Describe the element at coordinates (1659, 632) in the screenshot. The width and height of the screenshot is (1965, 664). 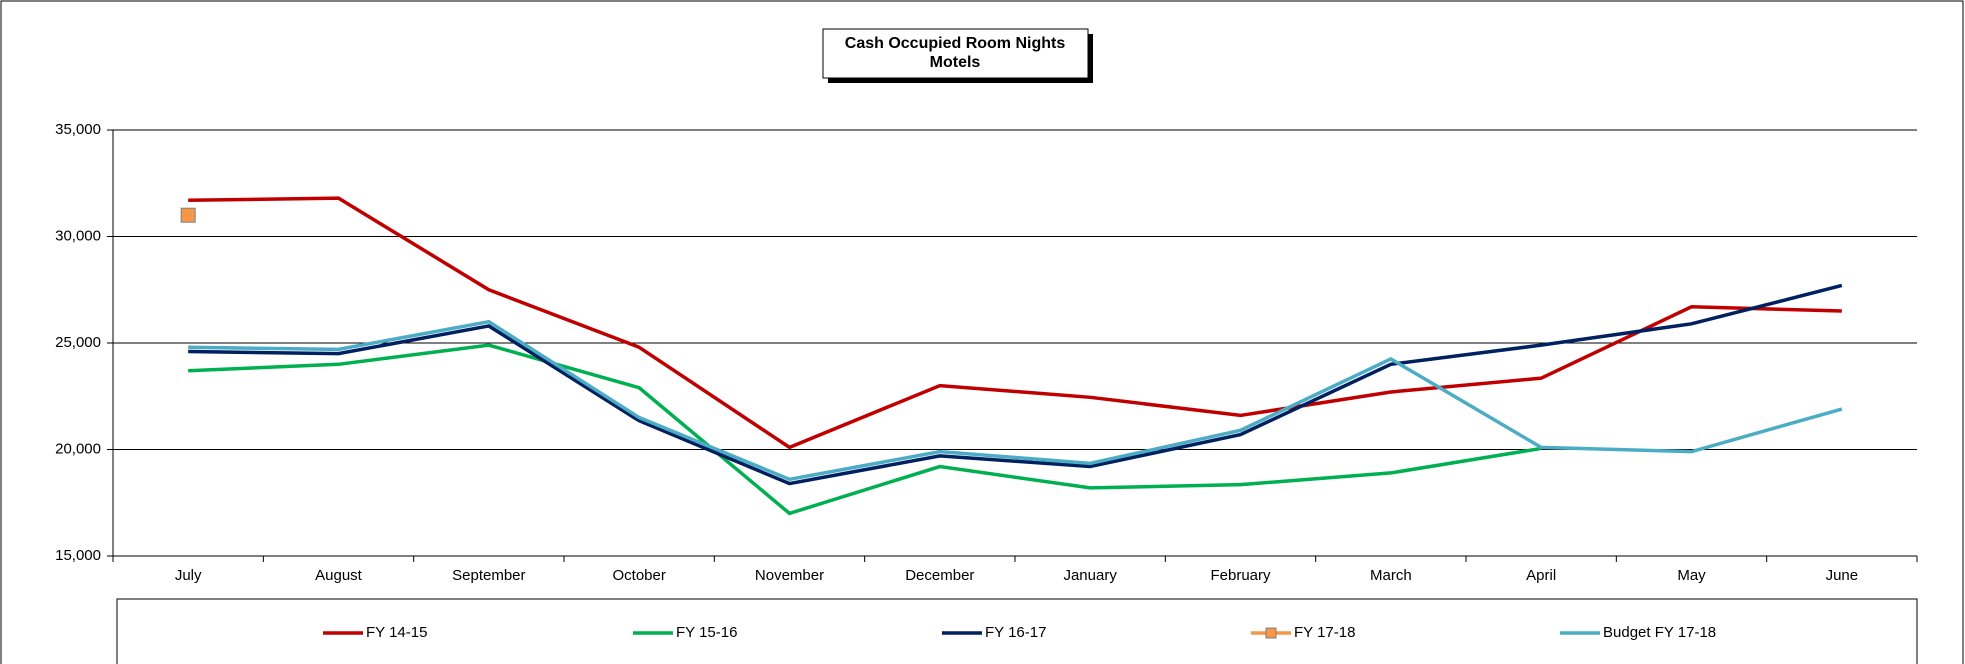
I see `legend-label: Budget FY 17-18` at that location.